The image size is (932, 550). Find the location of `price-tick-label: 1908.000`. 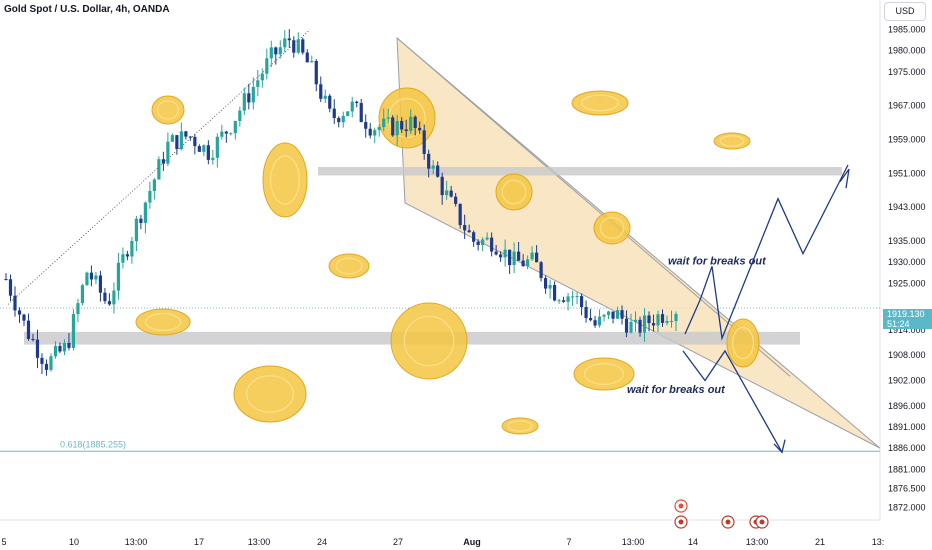

price-tick-label: 1908.000 is located at coordinates (907, 355).